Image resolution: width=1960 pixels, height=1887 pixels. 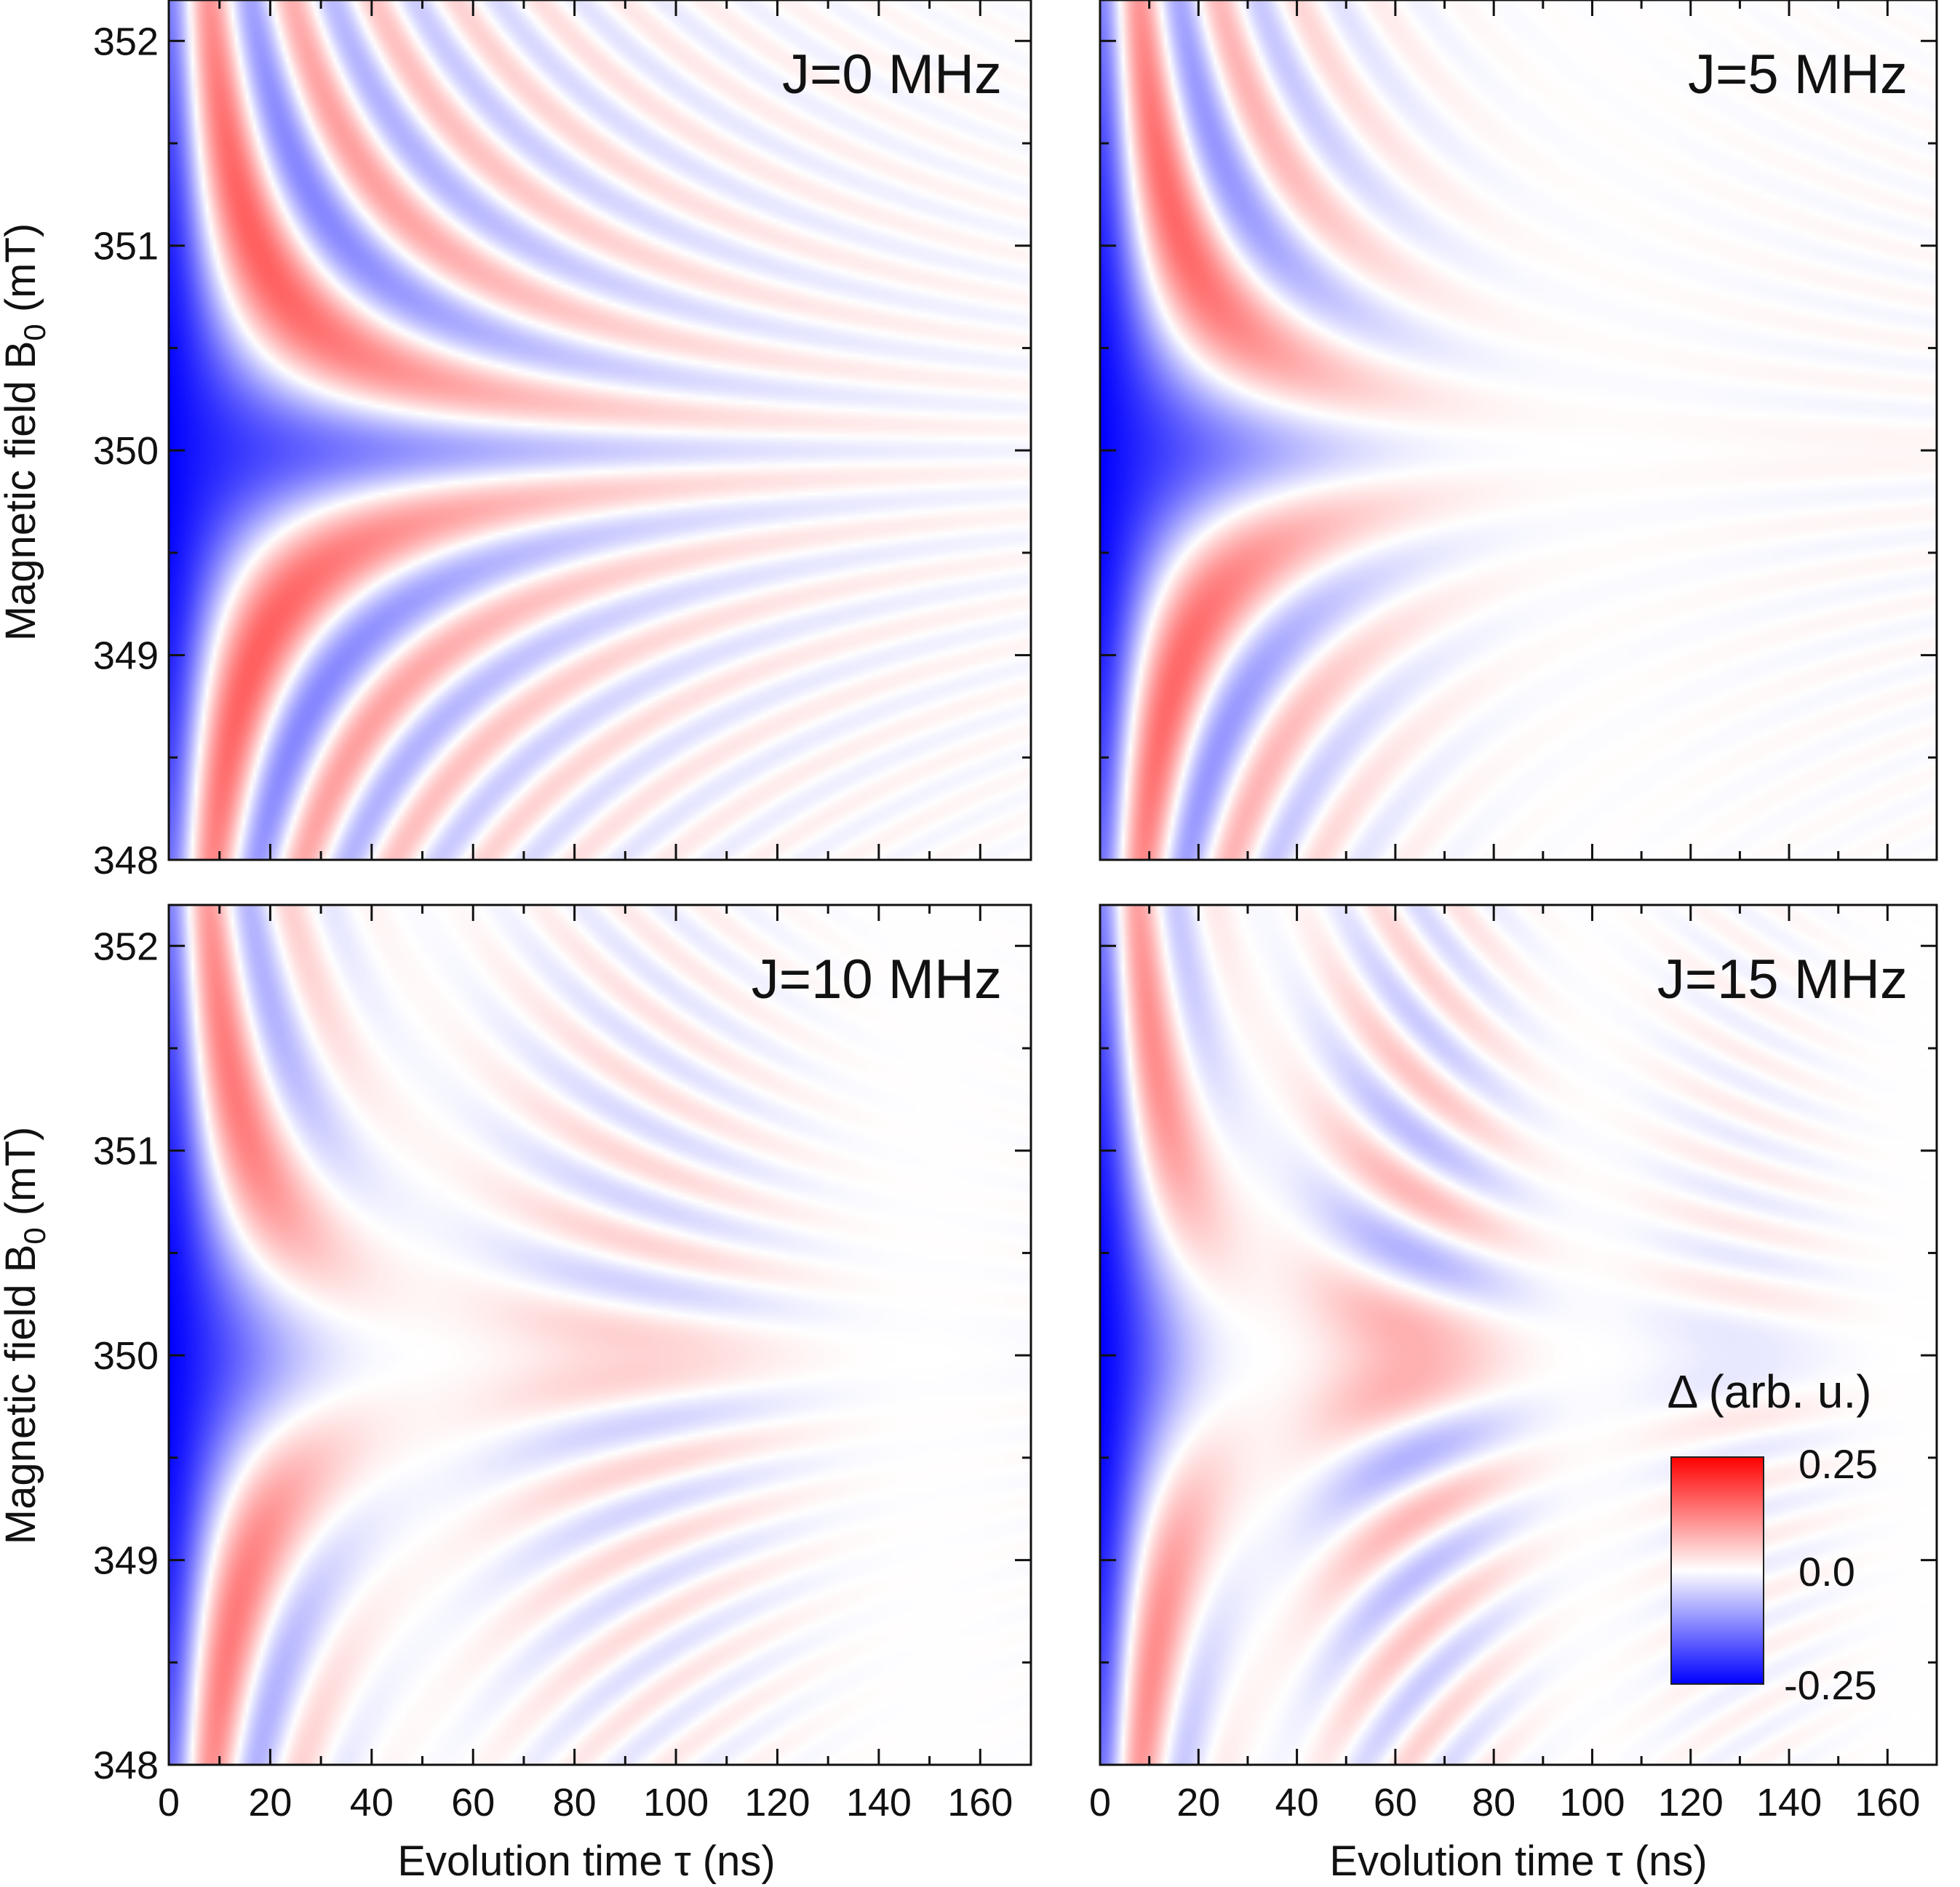 I want to click on y-axis-title-top: Magnetic field B0 (mT), so click(x=26, y=432).